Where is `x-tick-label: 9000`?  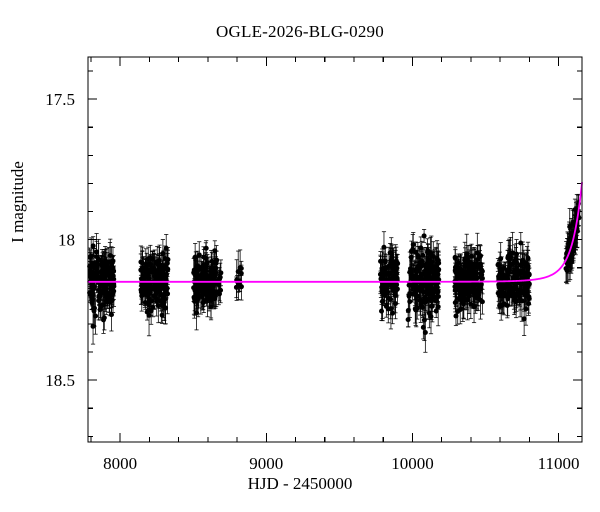 x-tick-label: 9000 is located at coordinates (266, 463).